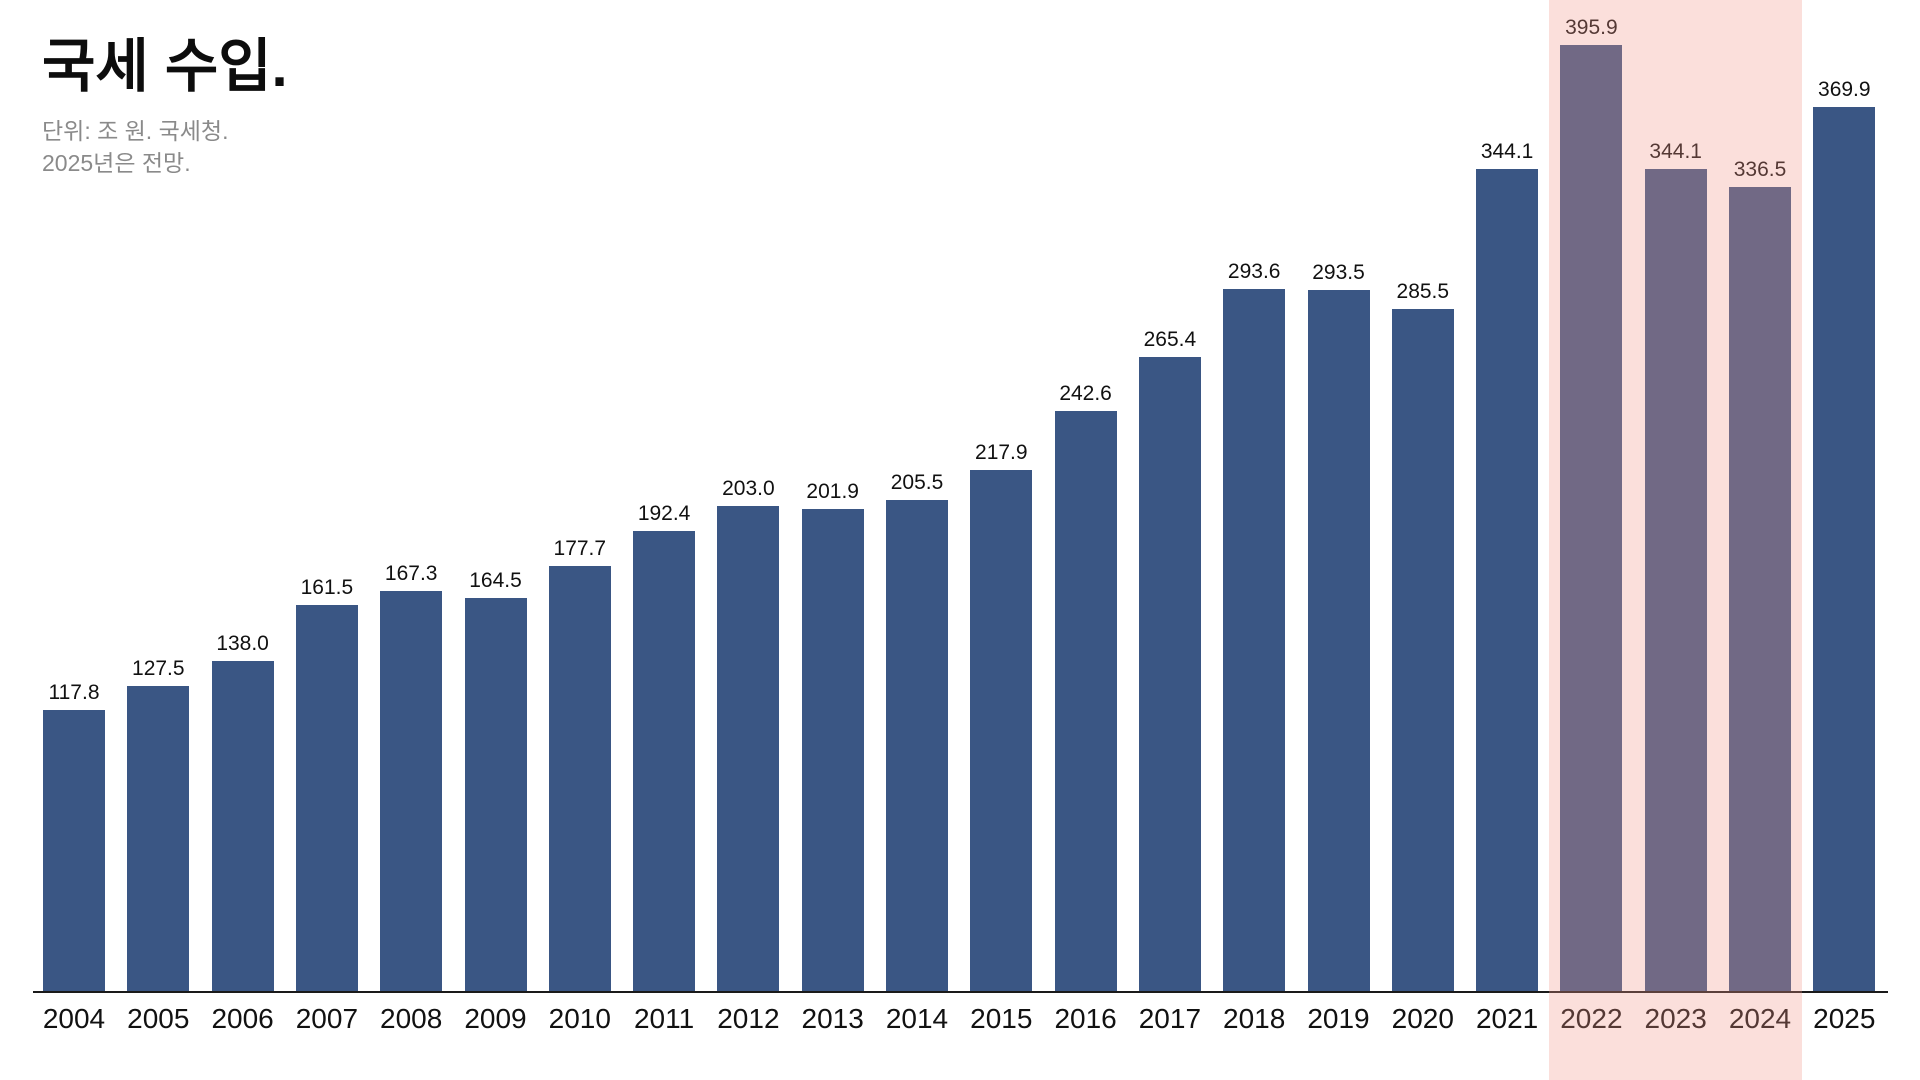  Describe the element at coordinates (1675, 1018) in the screenshot. I see `year-label-2023: 2023` at that location.